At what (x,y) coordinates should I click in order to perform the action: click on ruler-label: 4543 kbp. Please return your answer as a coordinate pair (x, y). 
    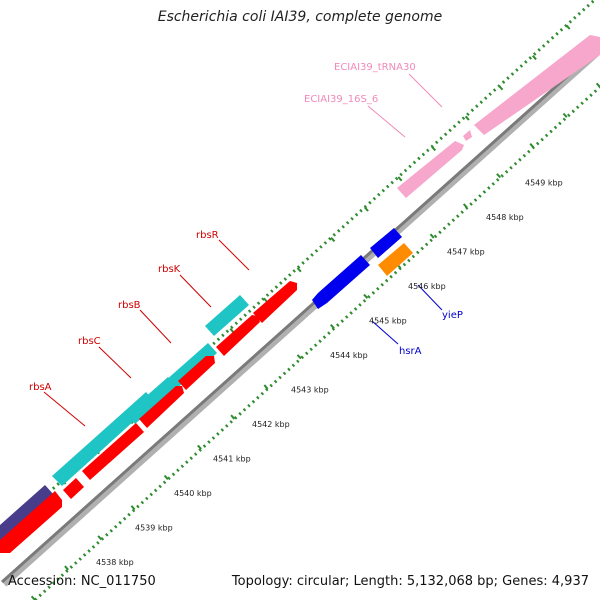
    Looking at the image, I should click on (310, 390).